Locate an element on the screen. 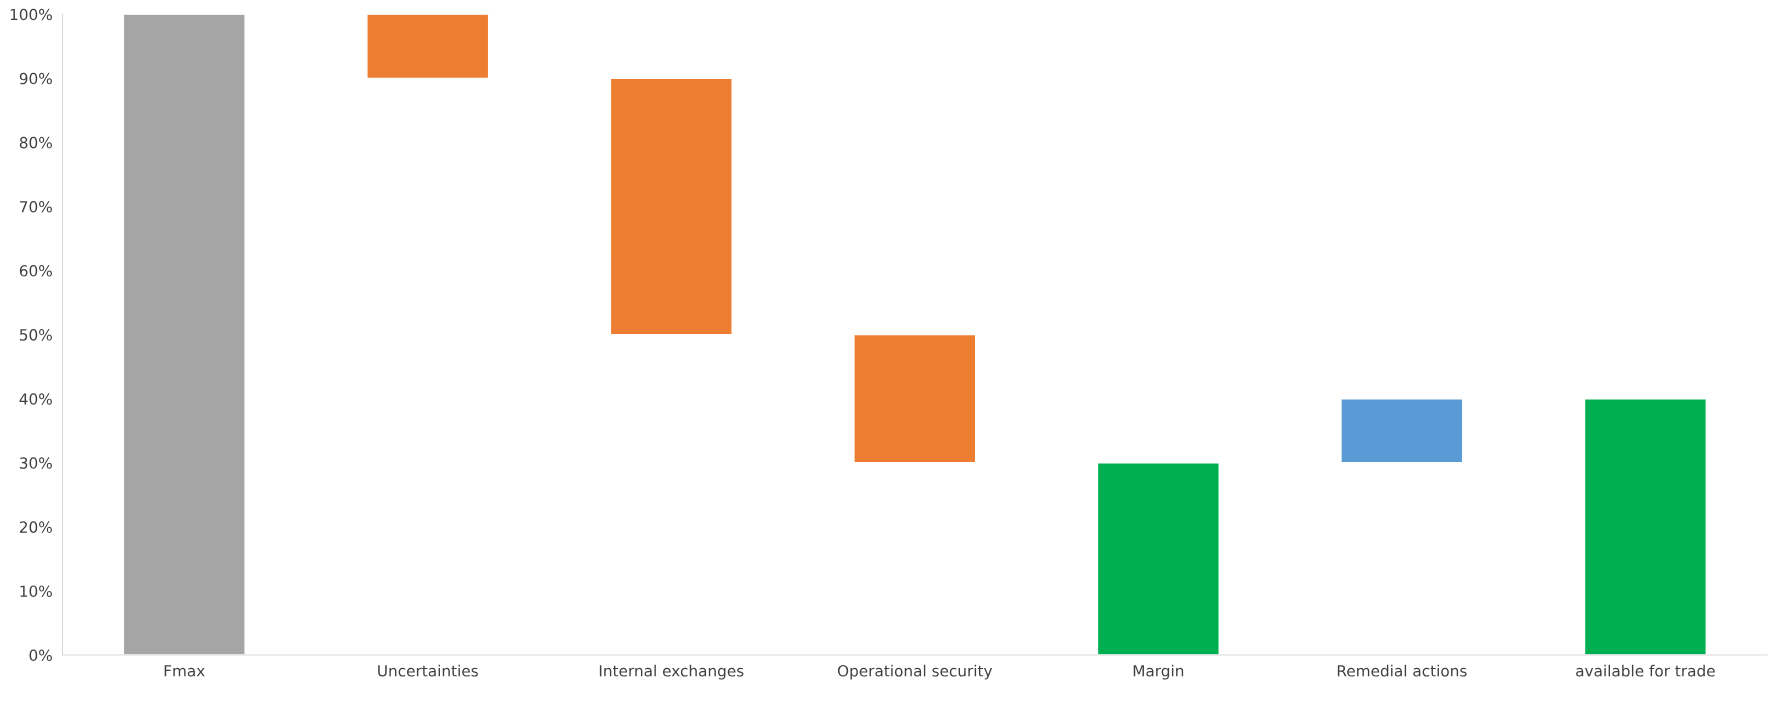 The height and width of the screenshot is (712, 1785). y-tick-label: 50% is located at coordinates (35, 335).